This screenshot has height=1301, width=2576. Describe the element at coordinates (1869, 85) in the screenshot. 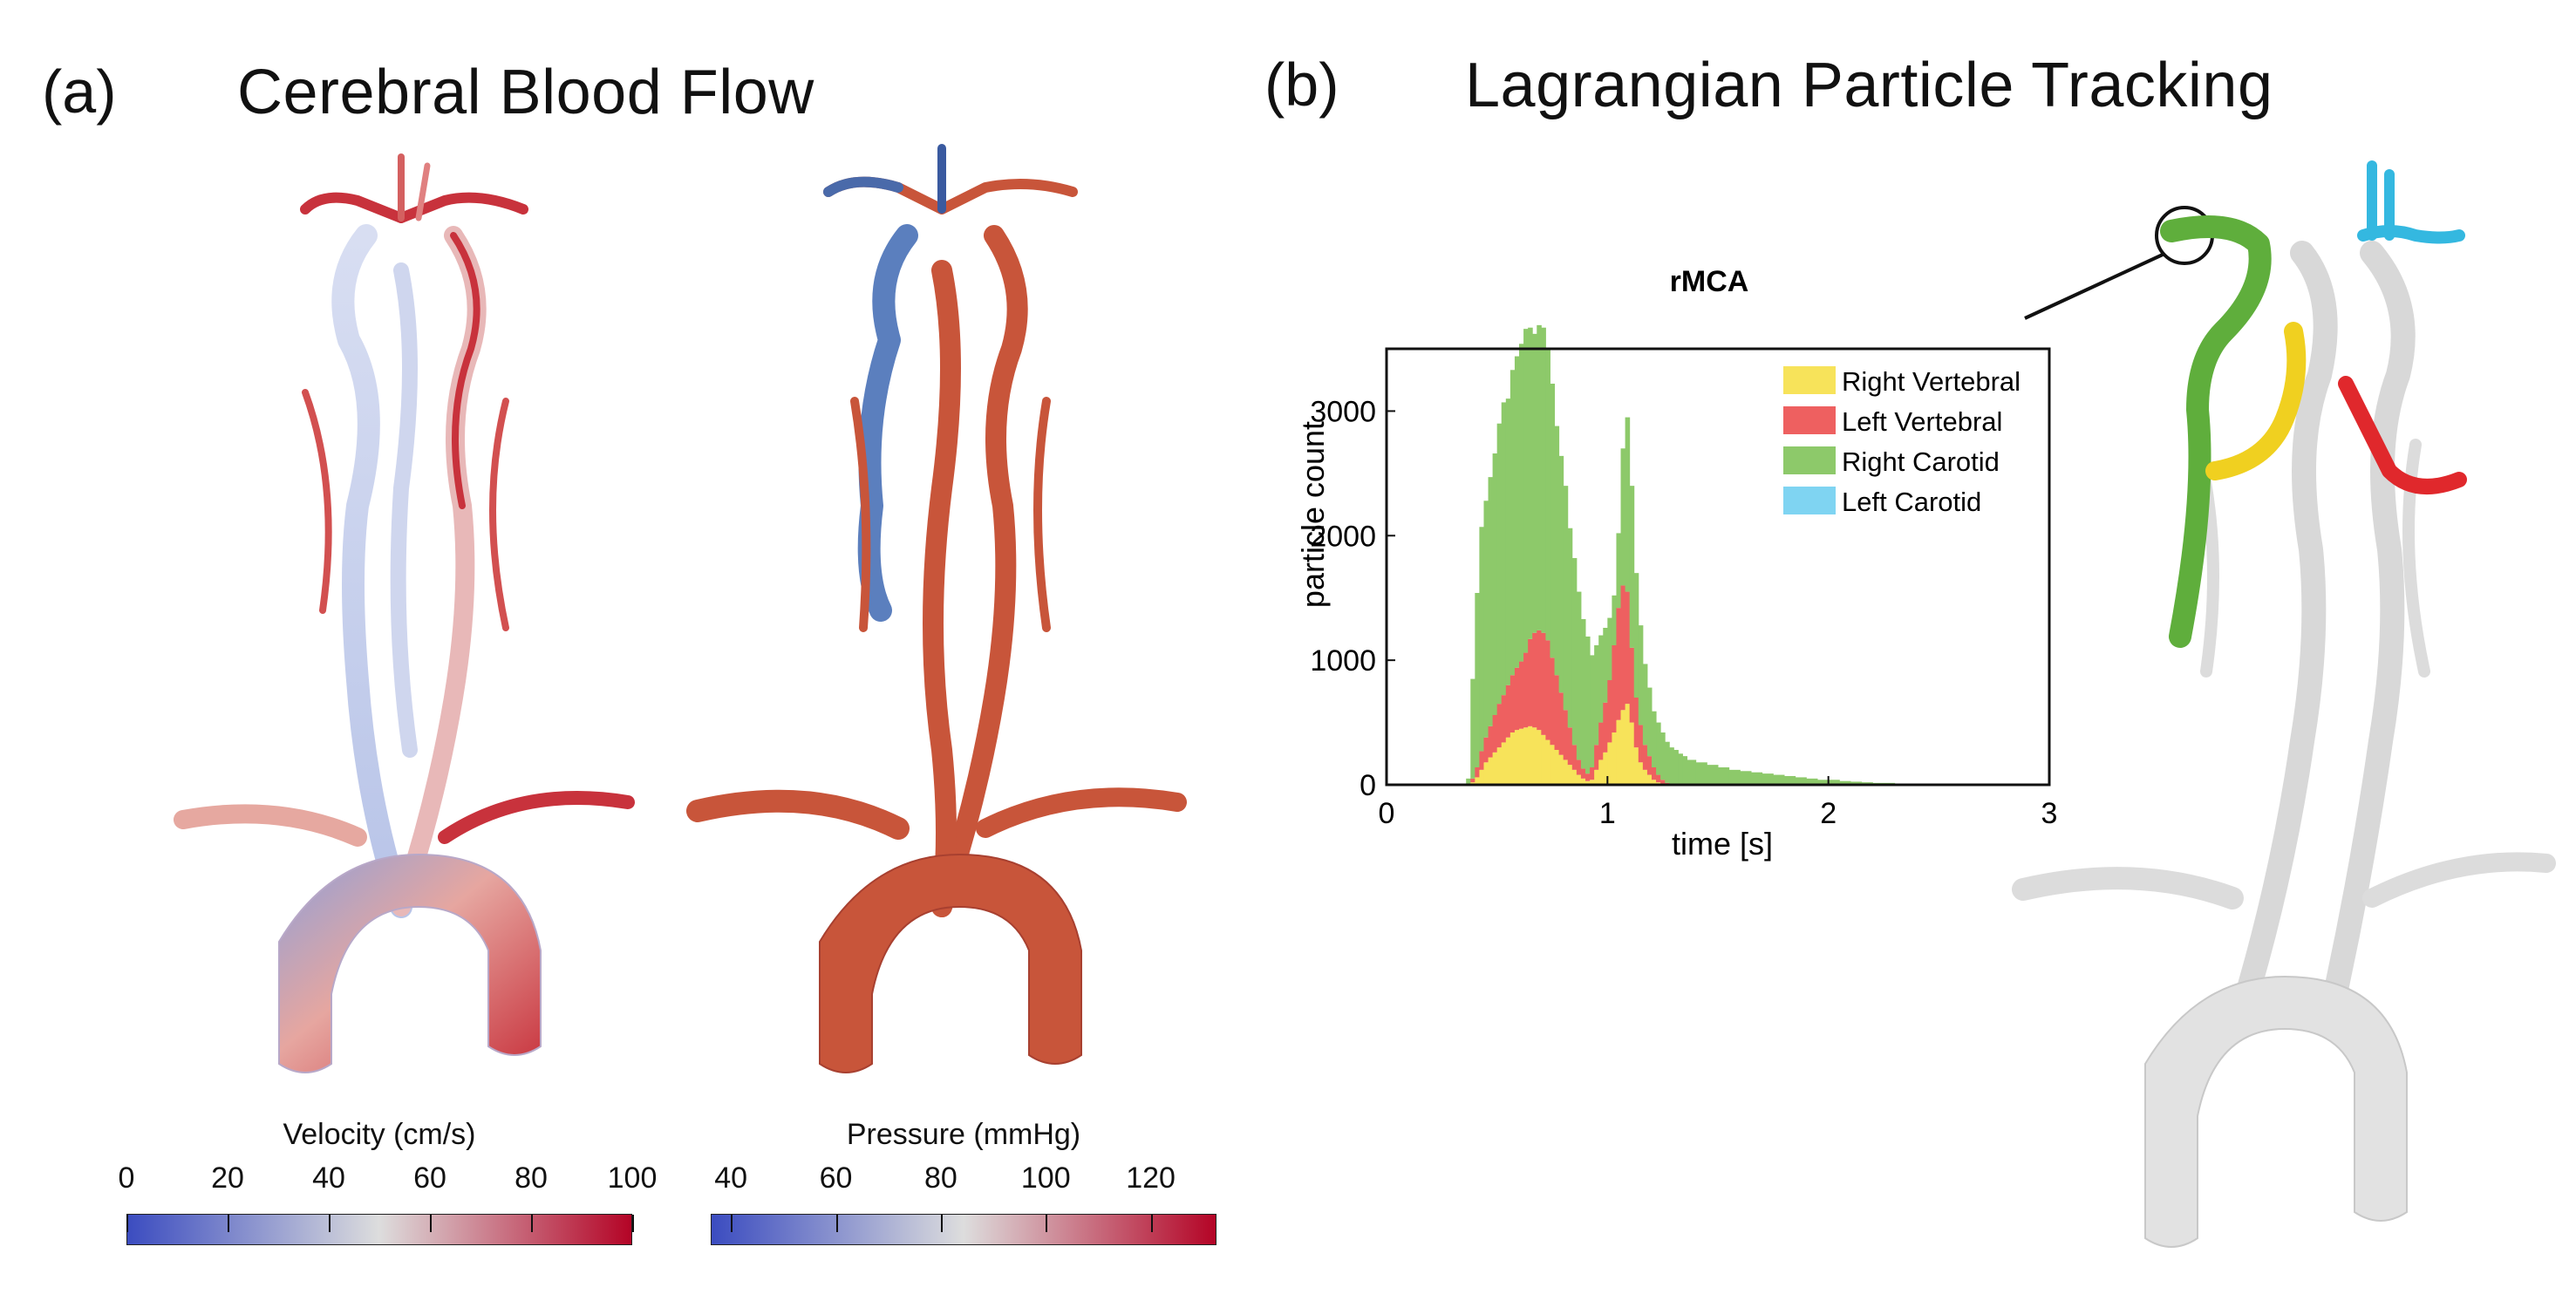

I see `panel-b-title: Lagrangian Particle Tracking` at that location.